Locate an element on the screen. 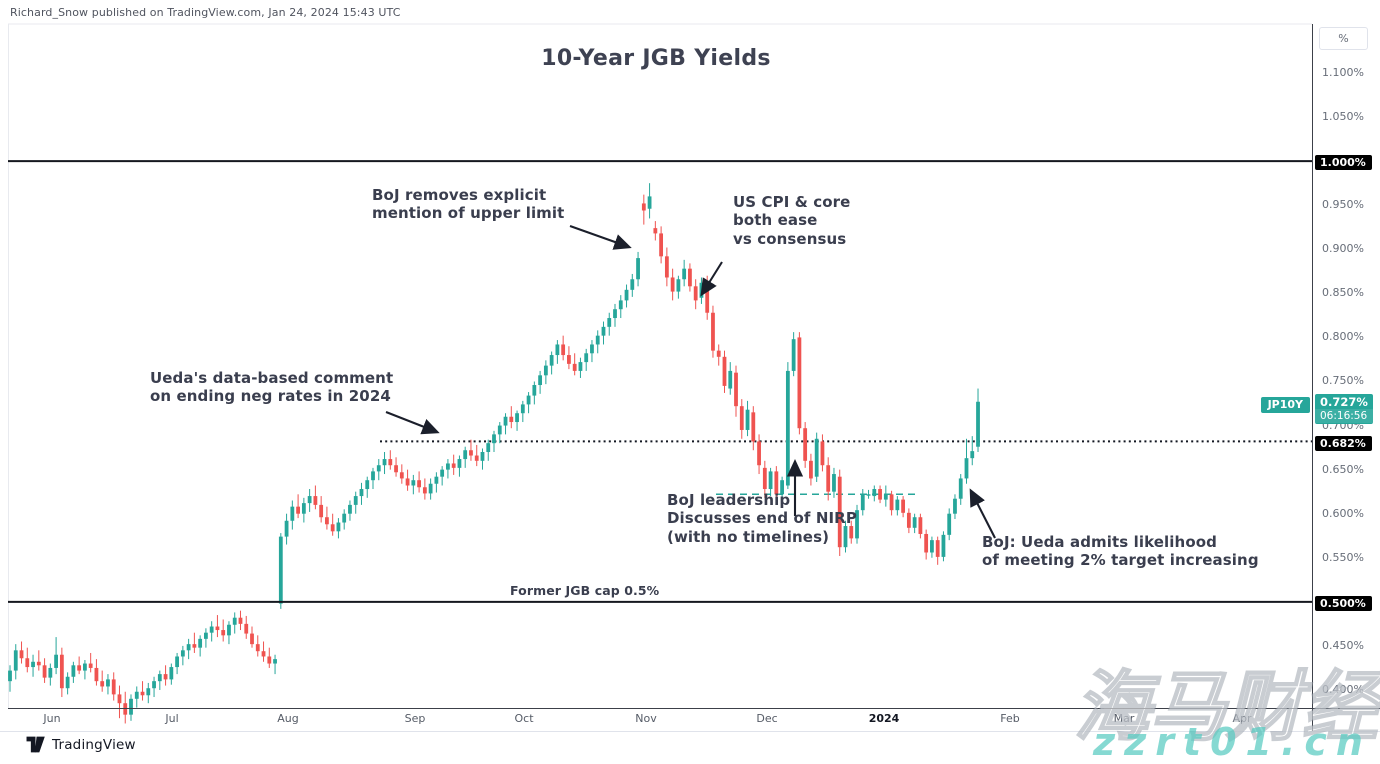 Image resolution: width=1380 pixels, height=764 pixels. price-tick-label: 0.400% is located at coordinates (1343, 689).